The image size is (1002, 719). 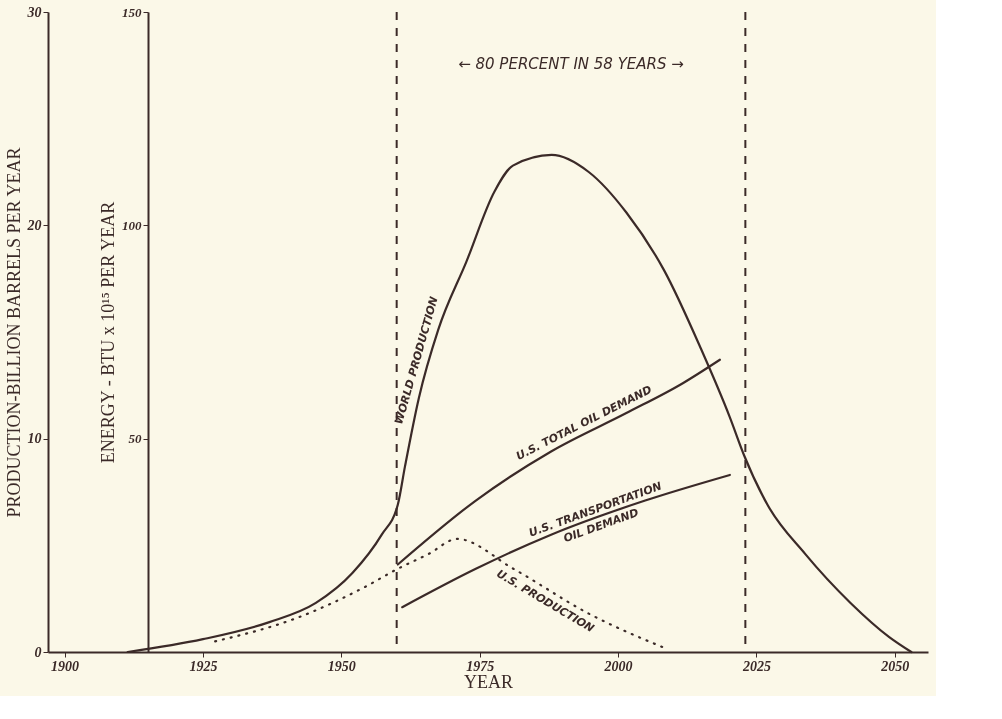 What do you see at coordinates (108, 332) in the screenshot?
I see `y2-axis-title: ENERGY - BTU x 10¹⁵ PER YEAR` at bounding box center [108, 332].